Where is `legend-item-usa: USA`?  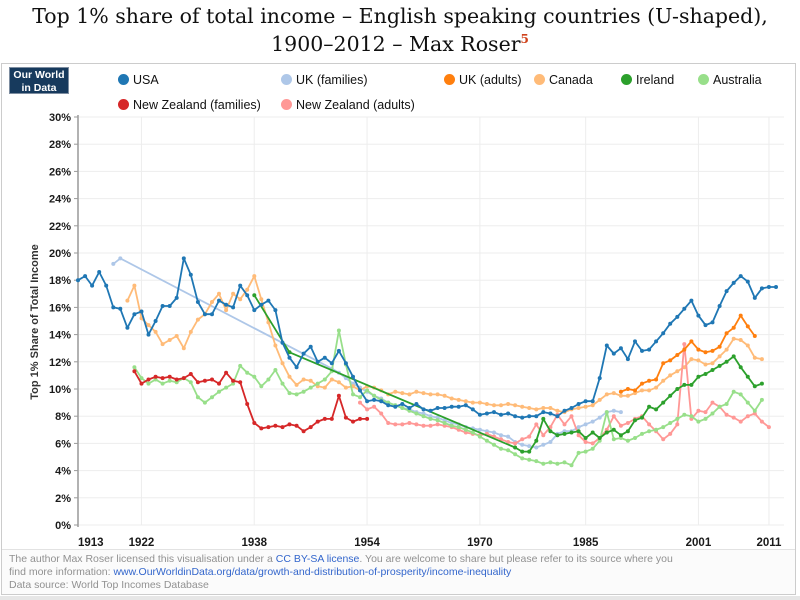
legend-item-usa: USA is located at coordinates (138, 79).